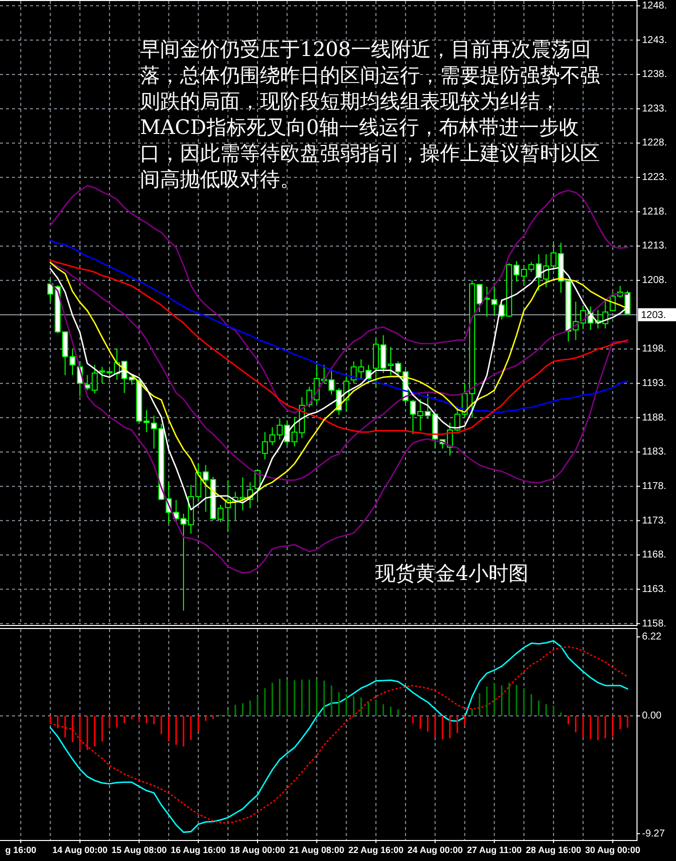  Describe the element at coordinates (655, 143) in the screenshot. I see `y-tick-label: 1228.` at that location.